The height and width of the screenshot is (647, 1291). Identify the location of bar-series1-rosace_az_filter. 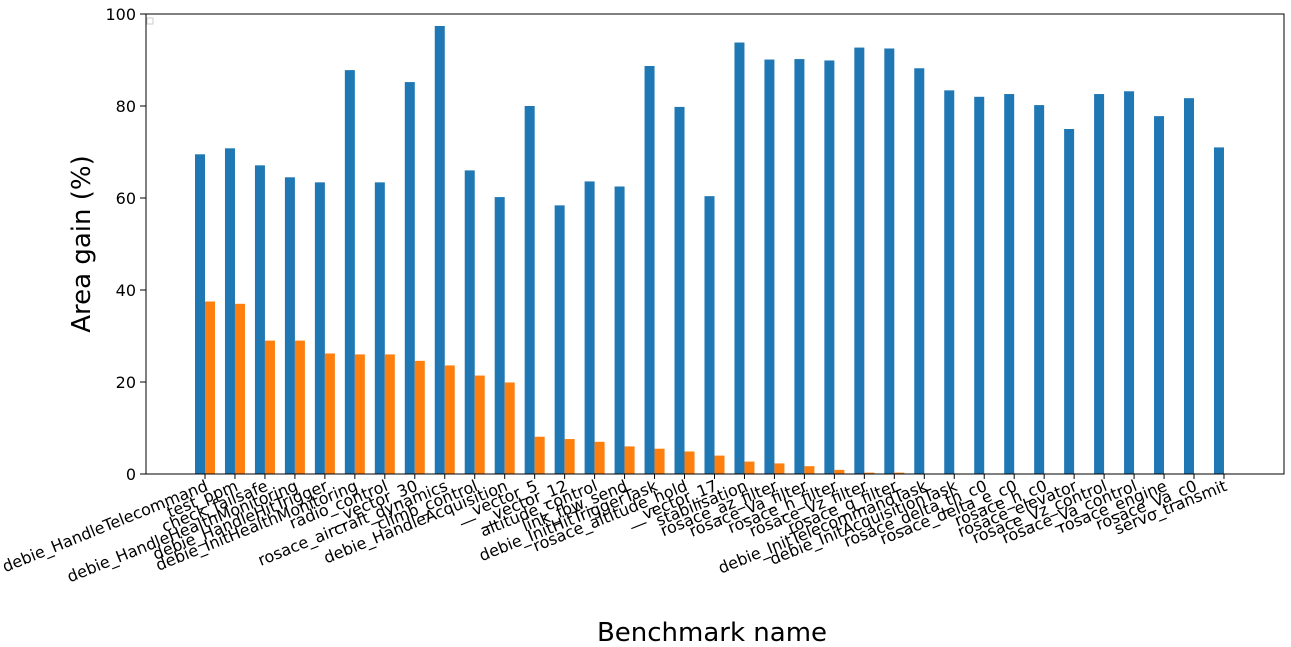
(769, 266).